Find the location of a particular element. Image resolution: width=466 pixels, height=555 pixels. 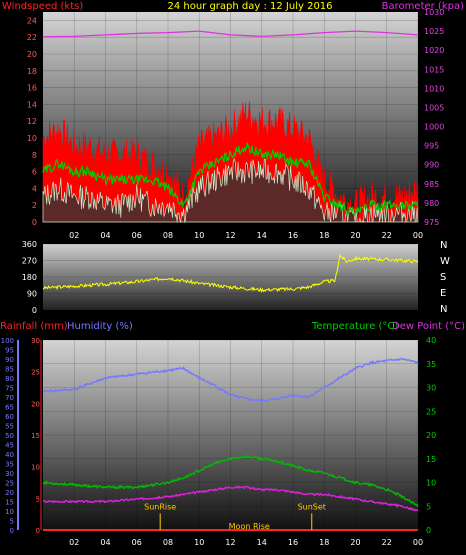

humidity-tick-label: 0 is located at coordinates (12, 531).